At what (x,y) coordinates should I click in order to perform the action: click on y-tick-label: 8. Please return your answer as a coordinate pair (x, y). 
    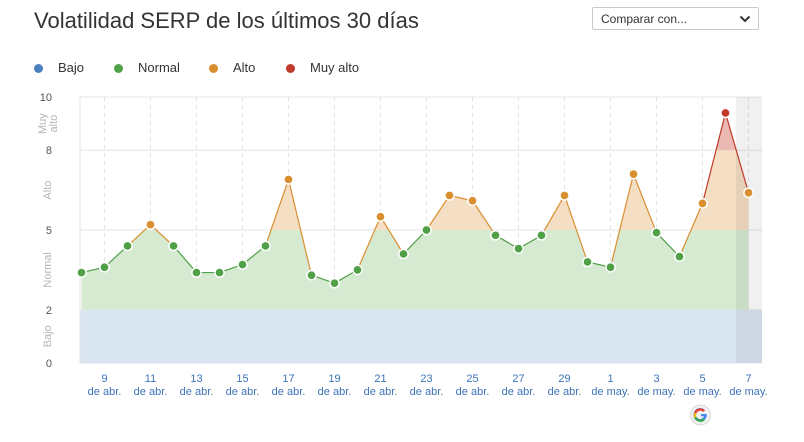
    Looking at the image, I should click on (49, 151).